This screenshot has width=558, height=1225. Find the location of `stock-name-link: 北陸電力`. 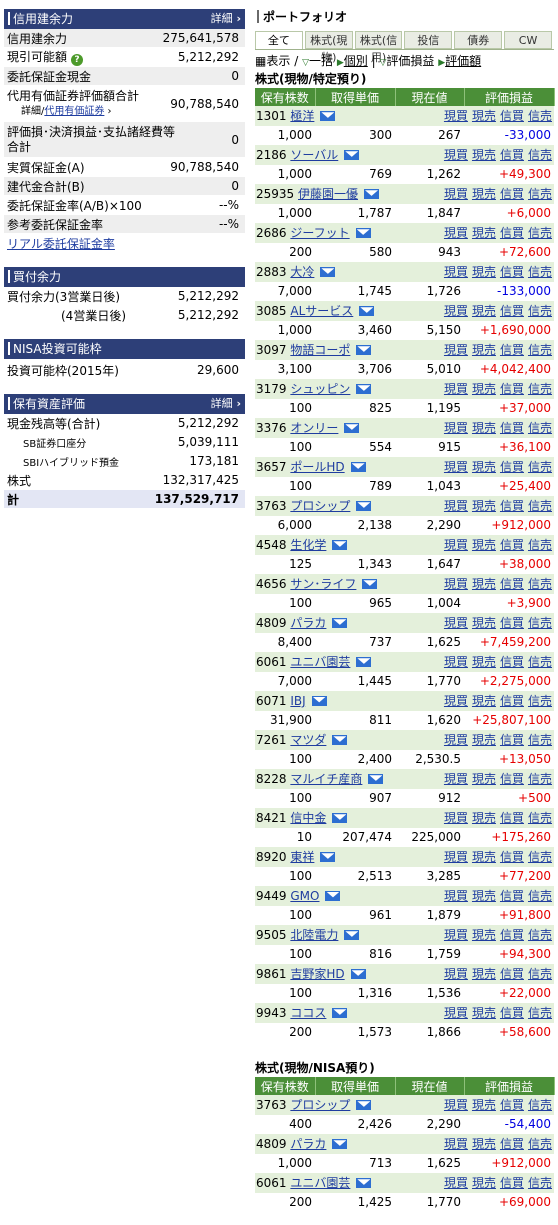

stock-name-link: 北陸電力 is located at coordinates (314, 935).